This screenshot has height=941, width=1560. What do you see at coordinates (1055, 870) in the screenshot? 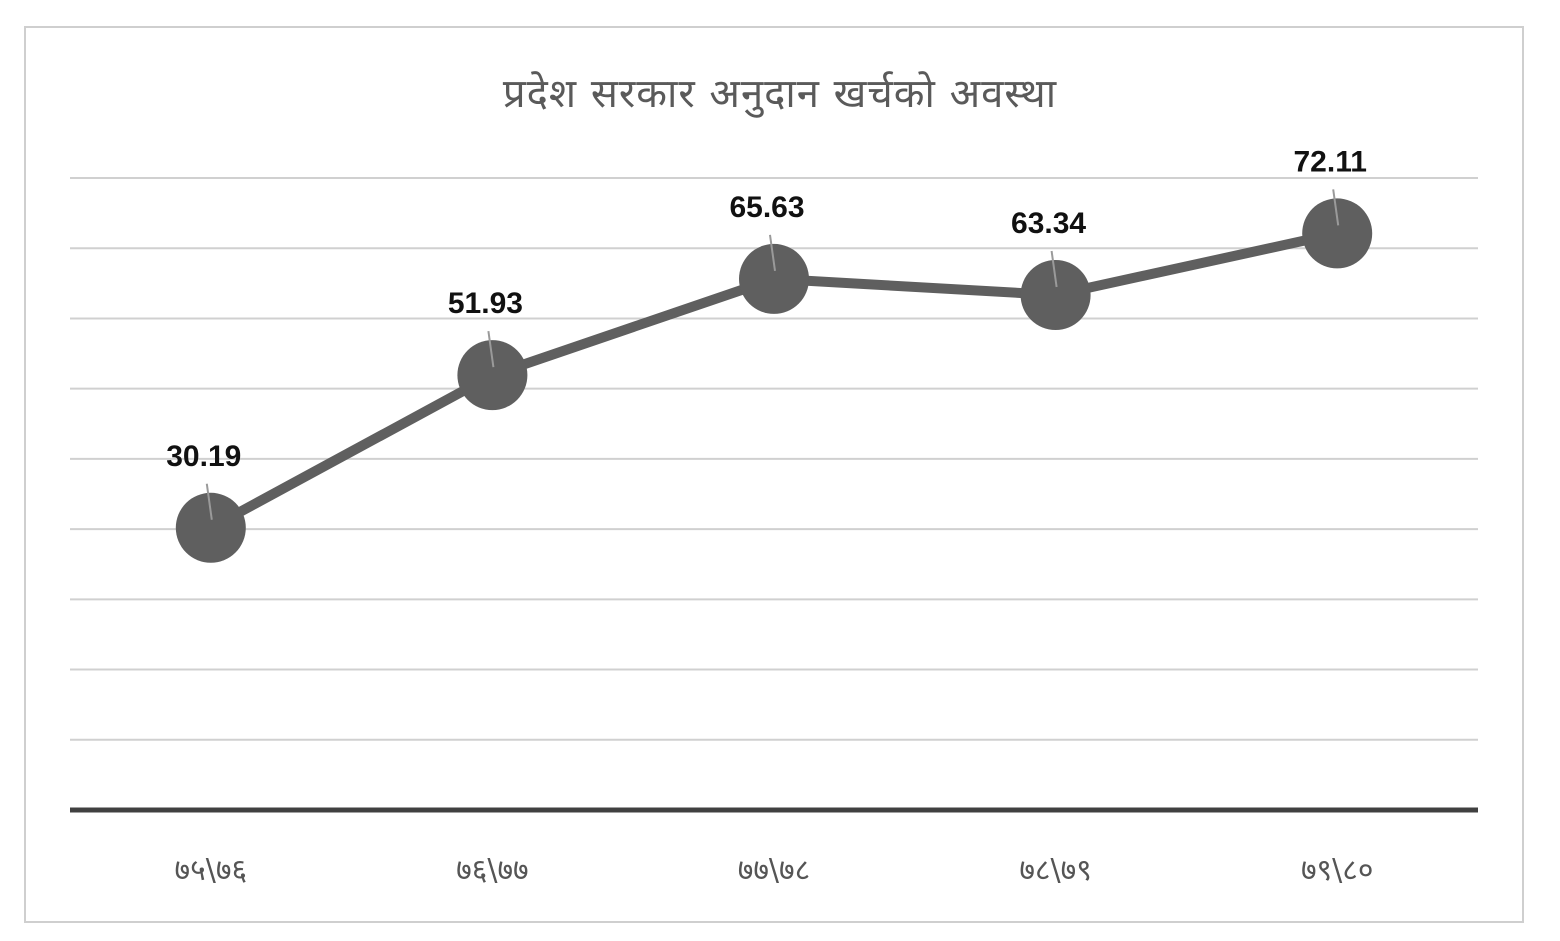
I see `x-tick-label: ७८\७९` at bounding box center [1055, 870].